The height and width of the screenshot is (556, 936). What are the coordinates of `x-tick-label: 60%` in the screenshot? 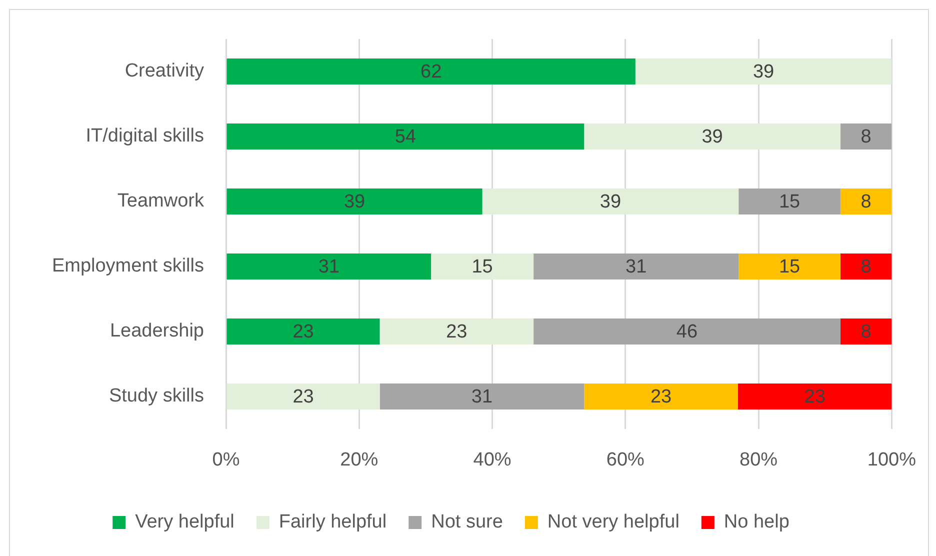 It's located at (625, 460).